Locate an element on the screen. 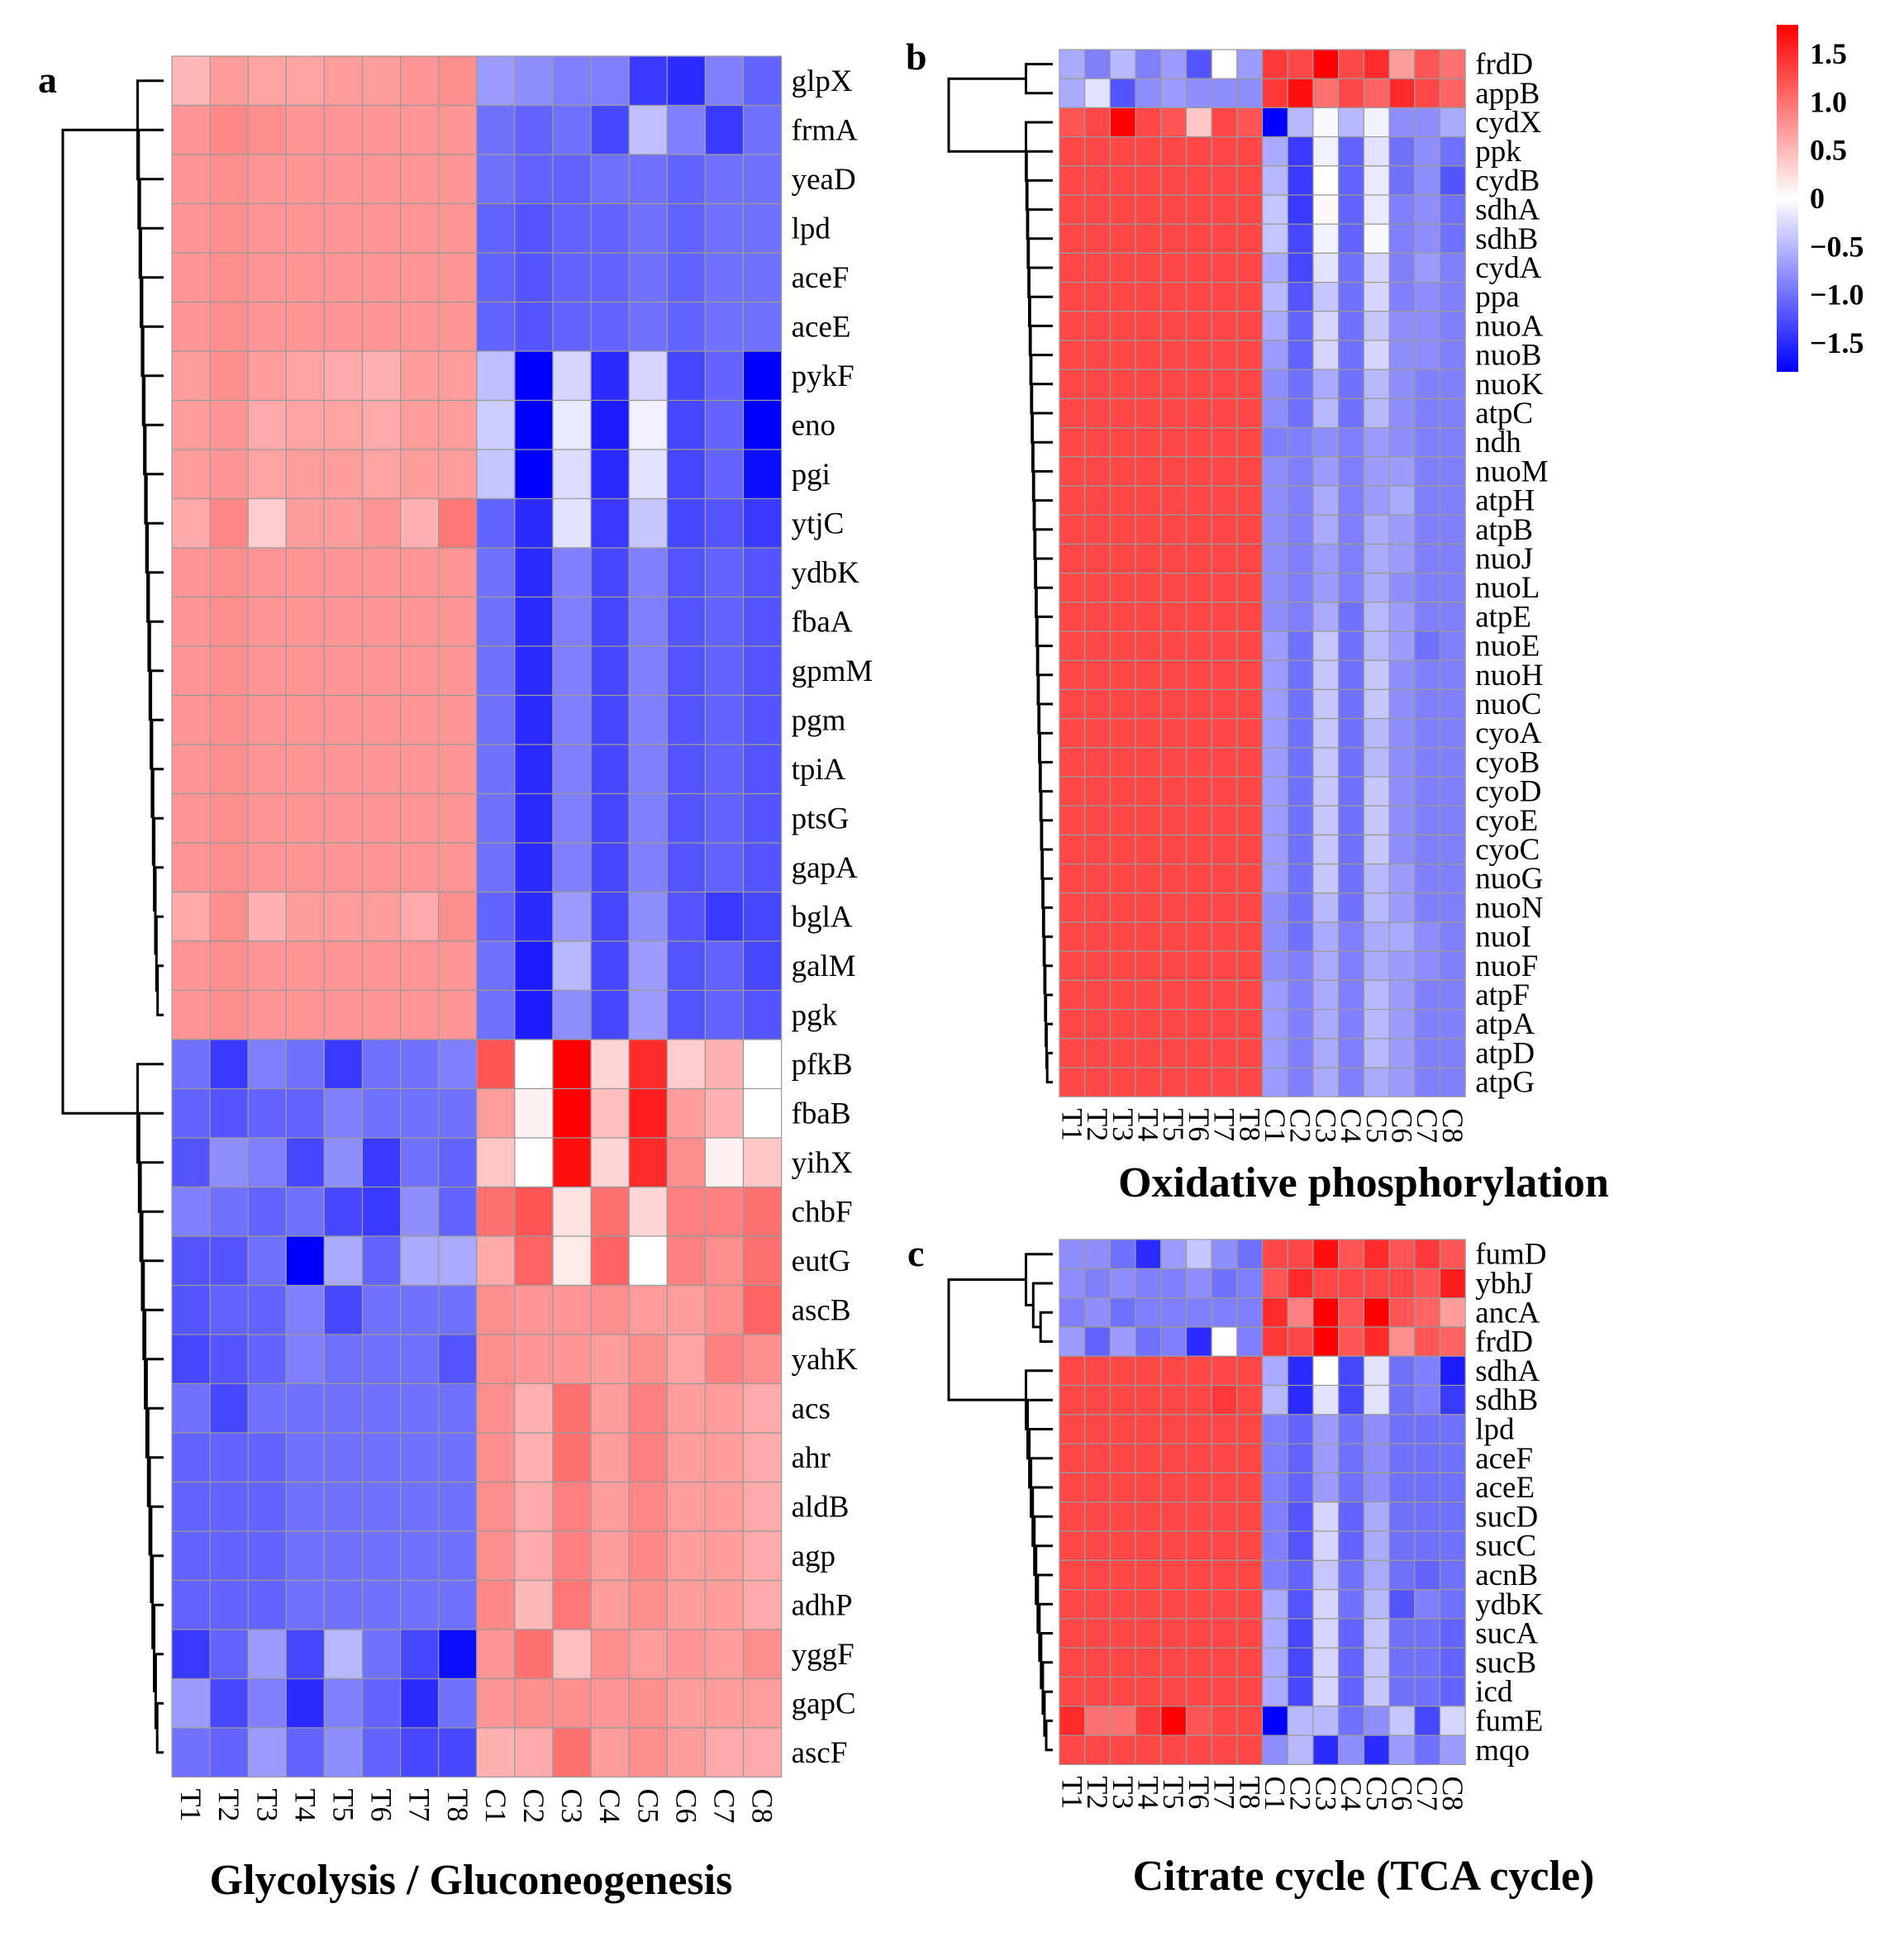 Image resolution: width=1904 pixels, height=1951 pixels. heatmap-cell-mqo-C7 is located at coordinates (1427, 1750).